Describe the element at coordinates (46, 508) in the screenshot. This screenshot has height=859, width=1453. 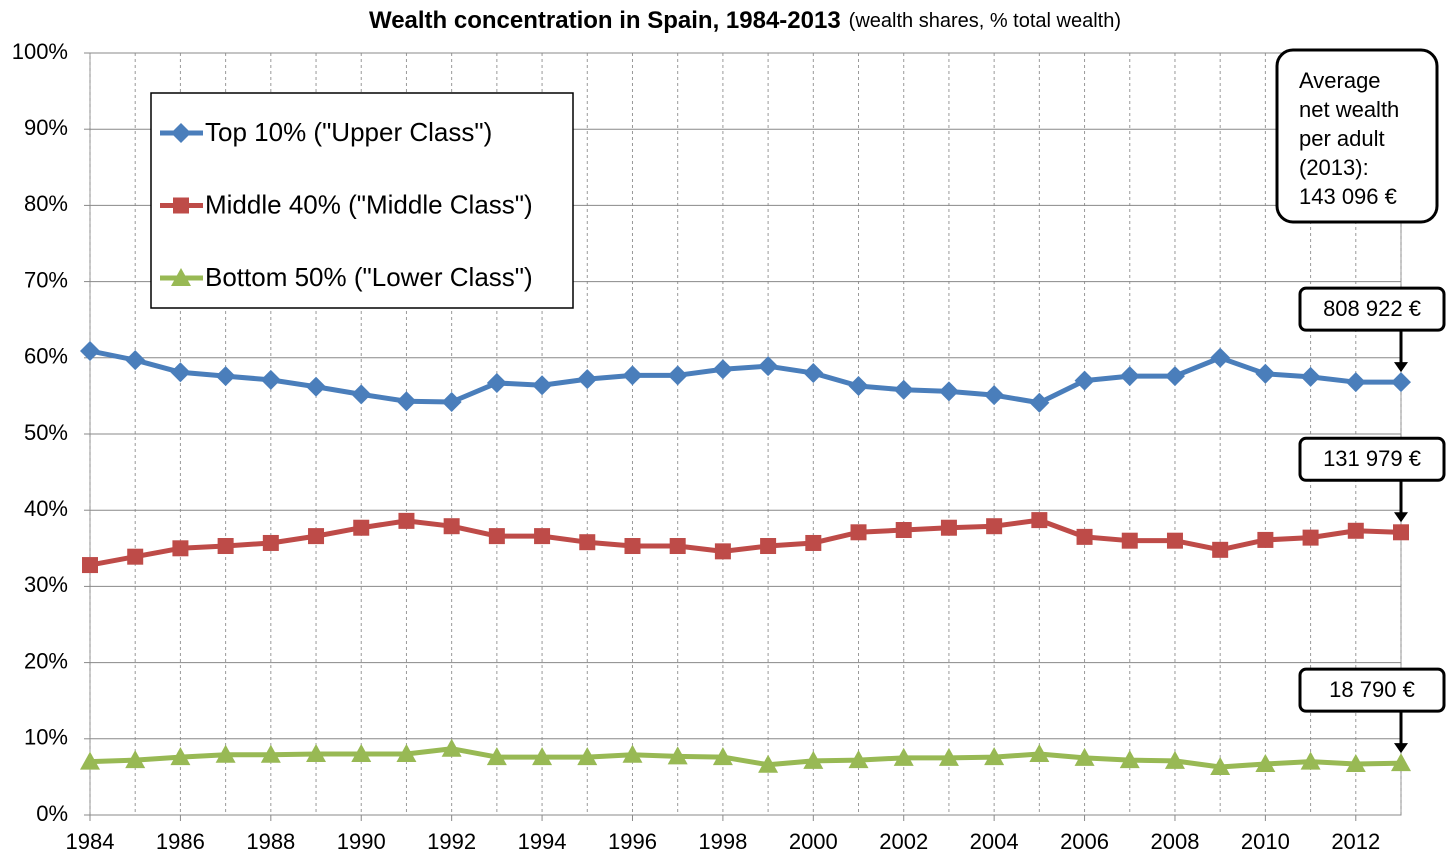
I see `y-tick-label: 40%` at that location.